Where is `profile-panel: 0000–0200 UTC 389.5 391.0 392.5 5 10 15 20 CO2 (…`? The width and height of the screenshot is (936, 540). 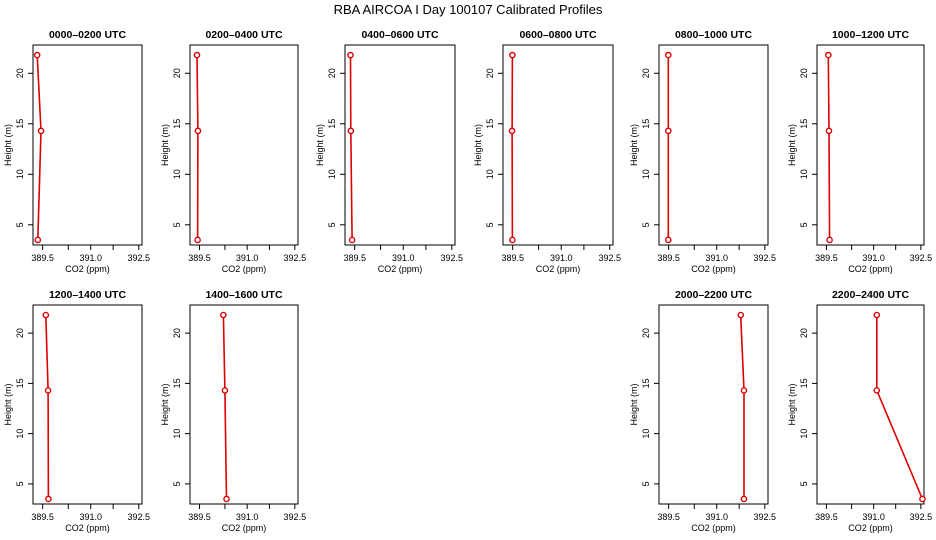 profile-panel: 0000–0200 UTC 389.5 391.0 392.5 5 10 15 20 CO2 (… is located at coordinates (76, 151).